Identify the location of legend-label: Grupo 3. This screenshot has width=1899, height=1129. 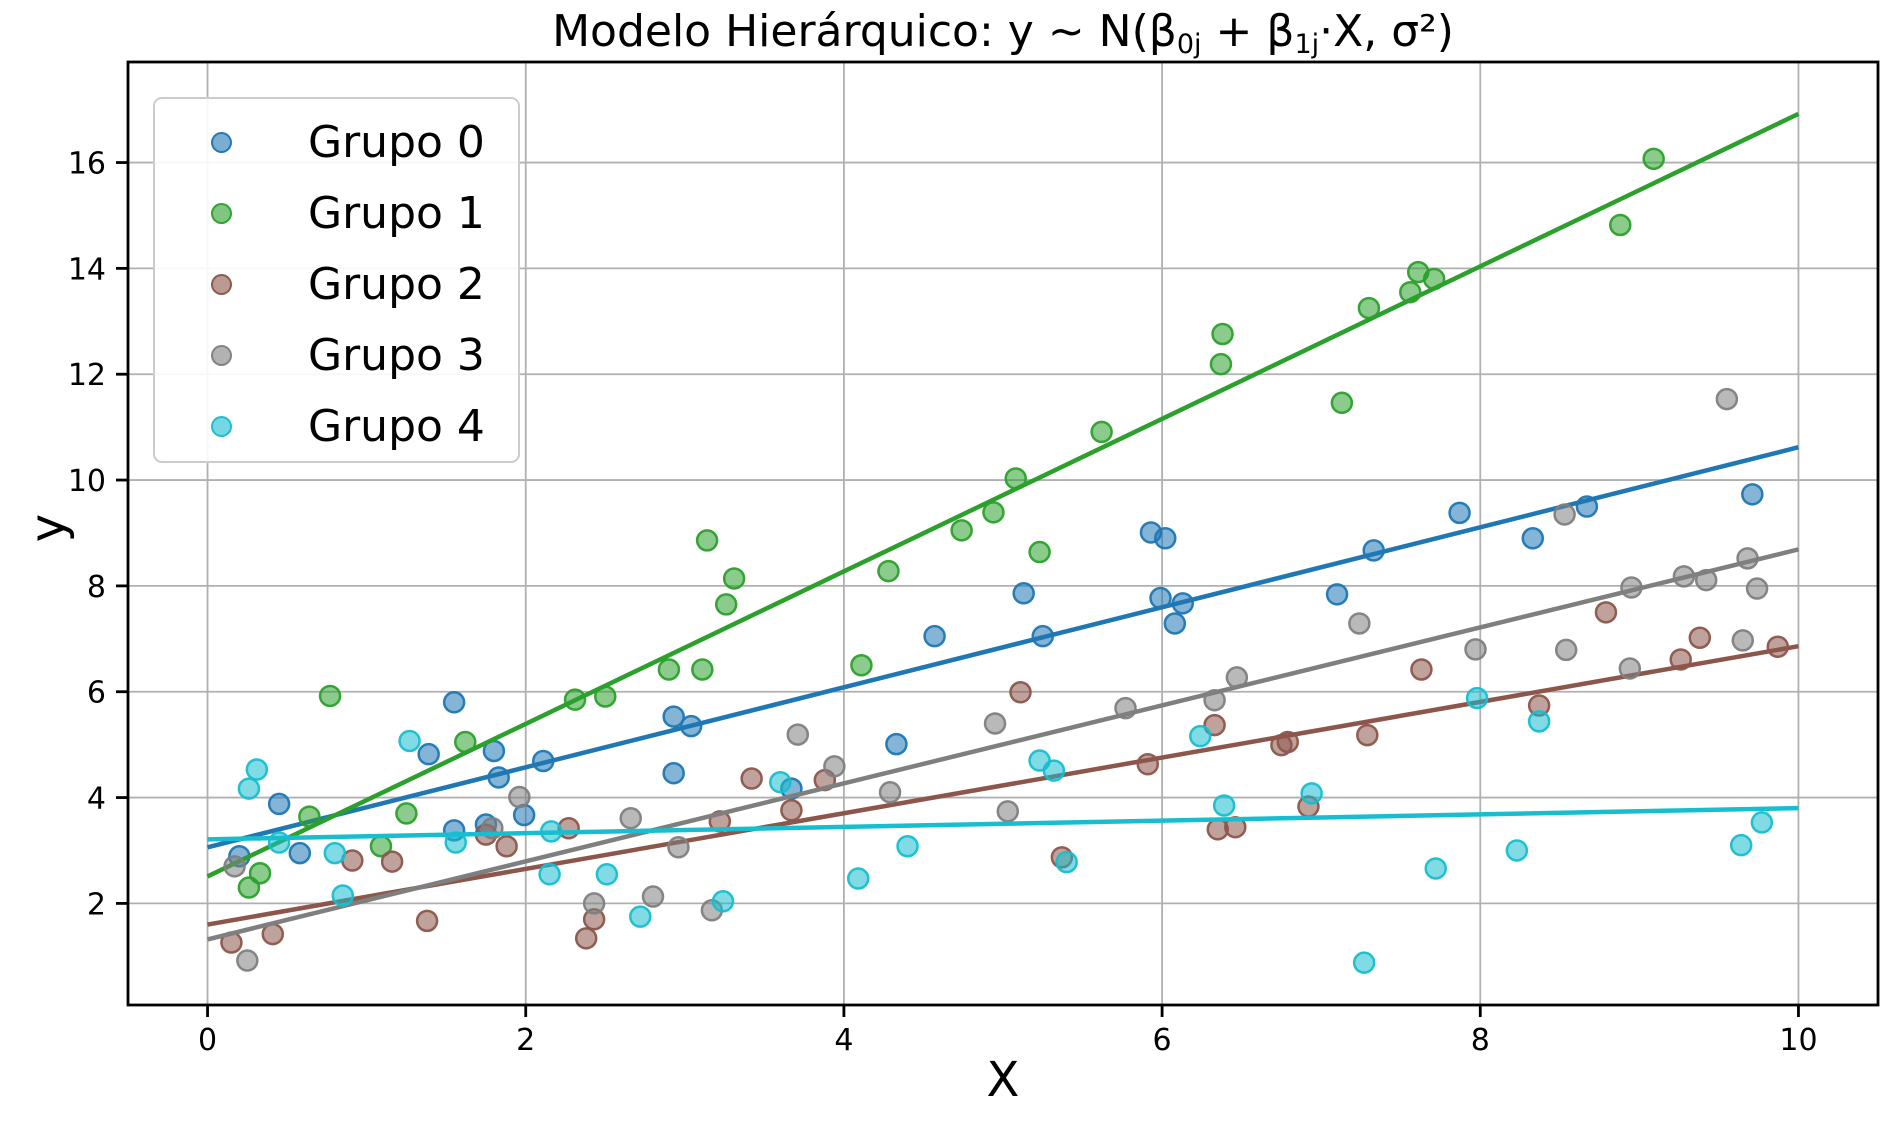
(396, 355).